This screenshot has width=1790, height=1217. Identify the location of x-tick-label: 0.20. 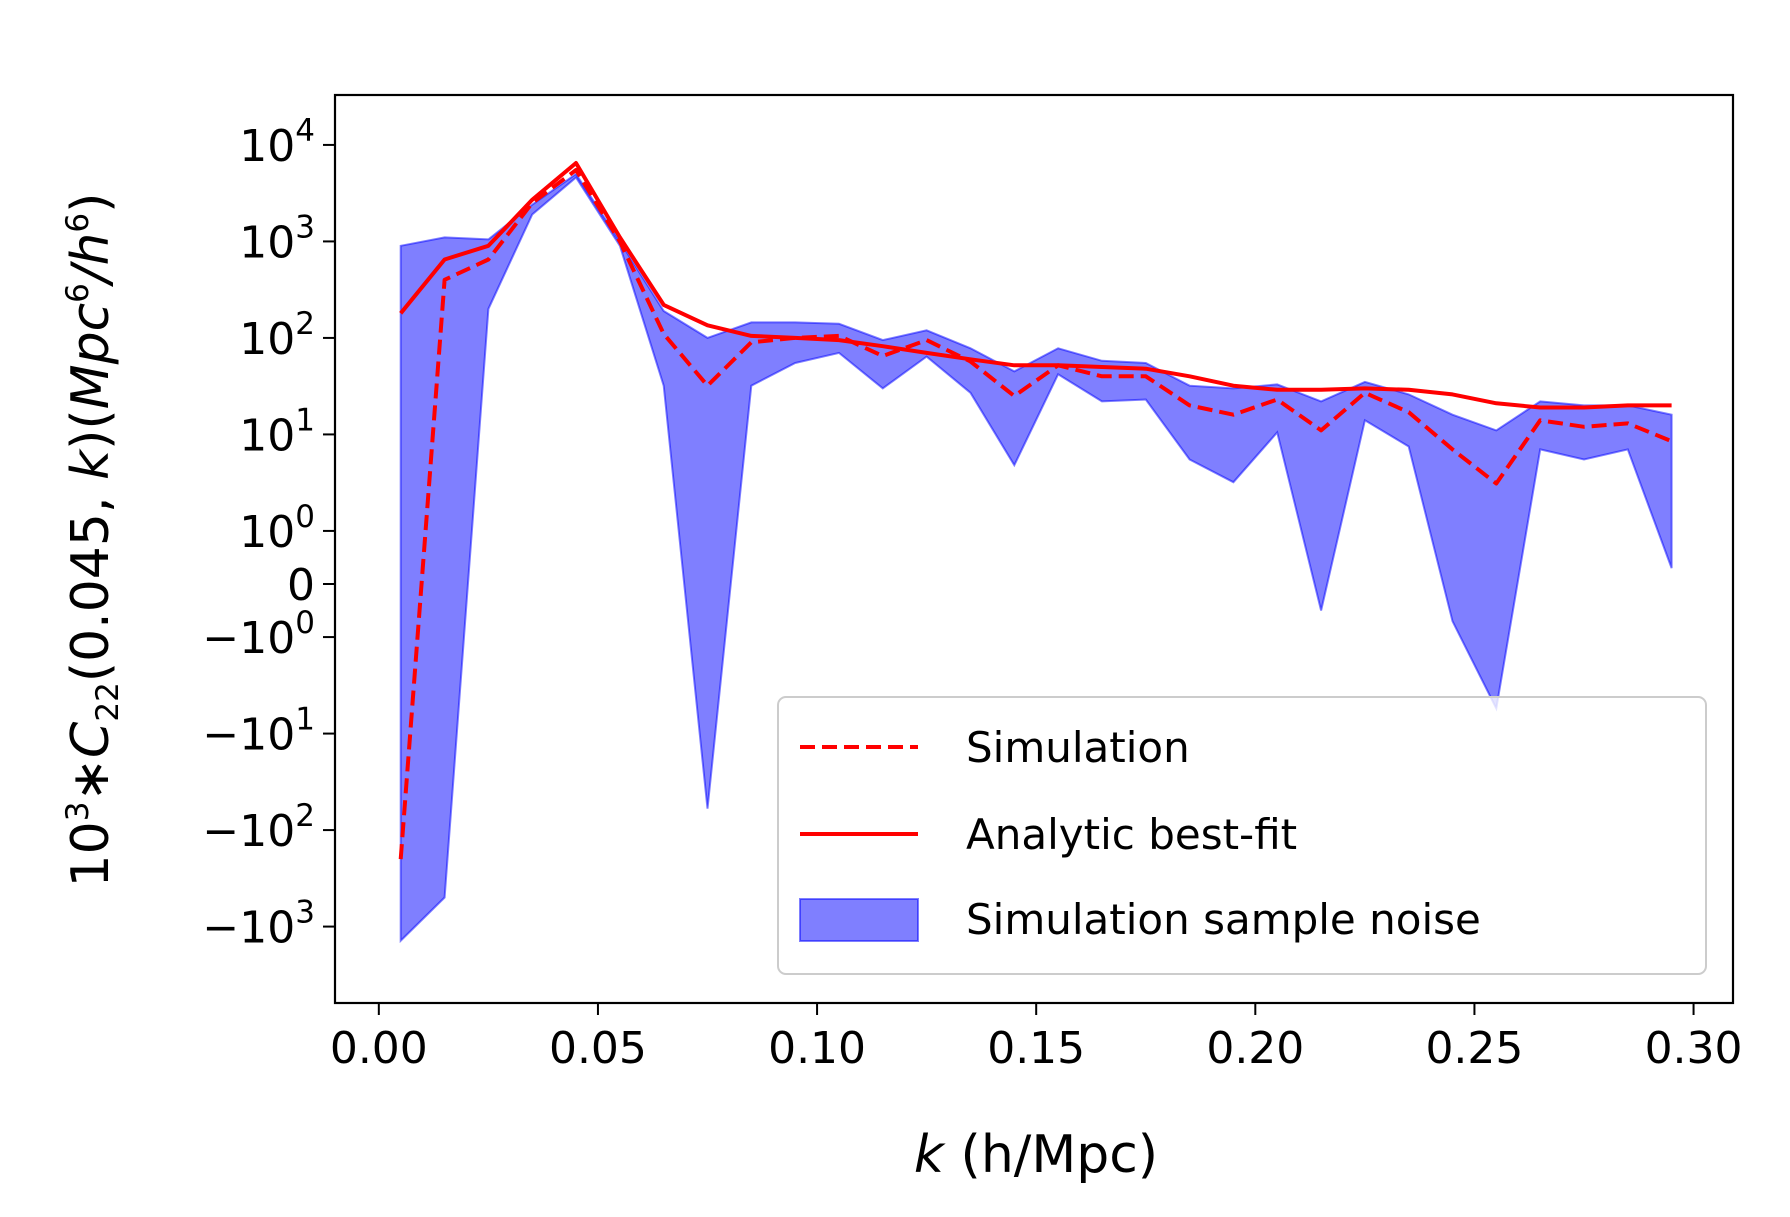
(1255, 1048).